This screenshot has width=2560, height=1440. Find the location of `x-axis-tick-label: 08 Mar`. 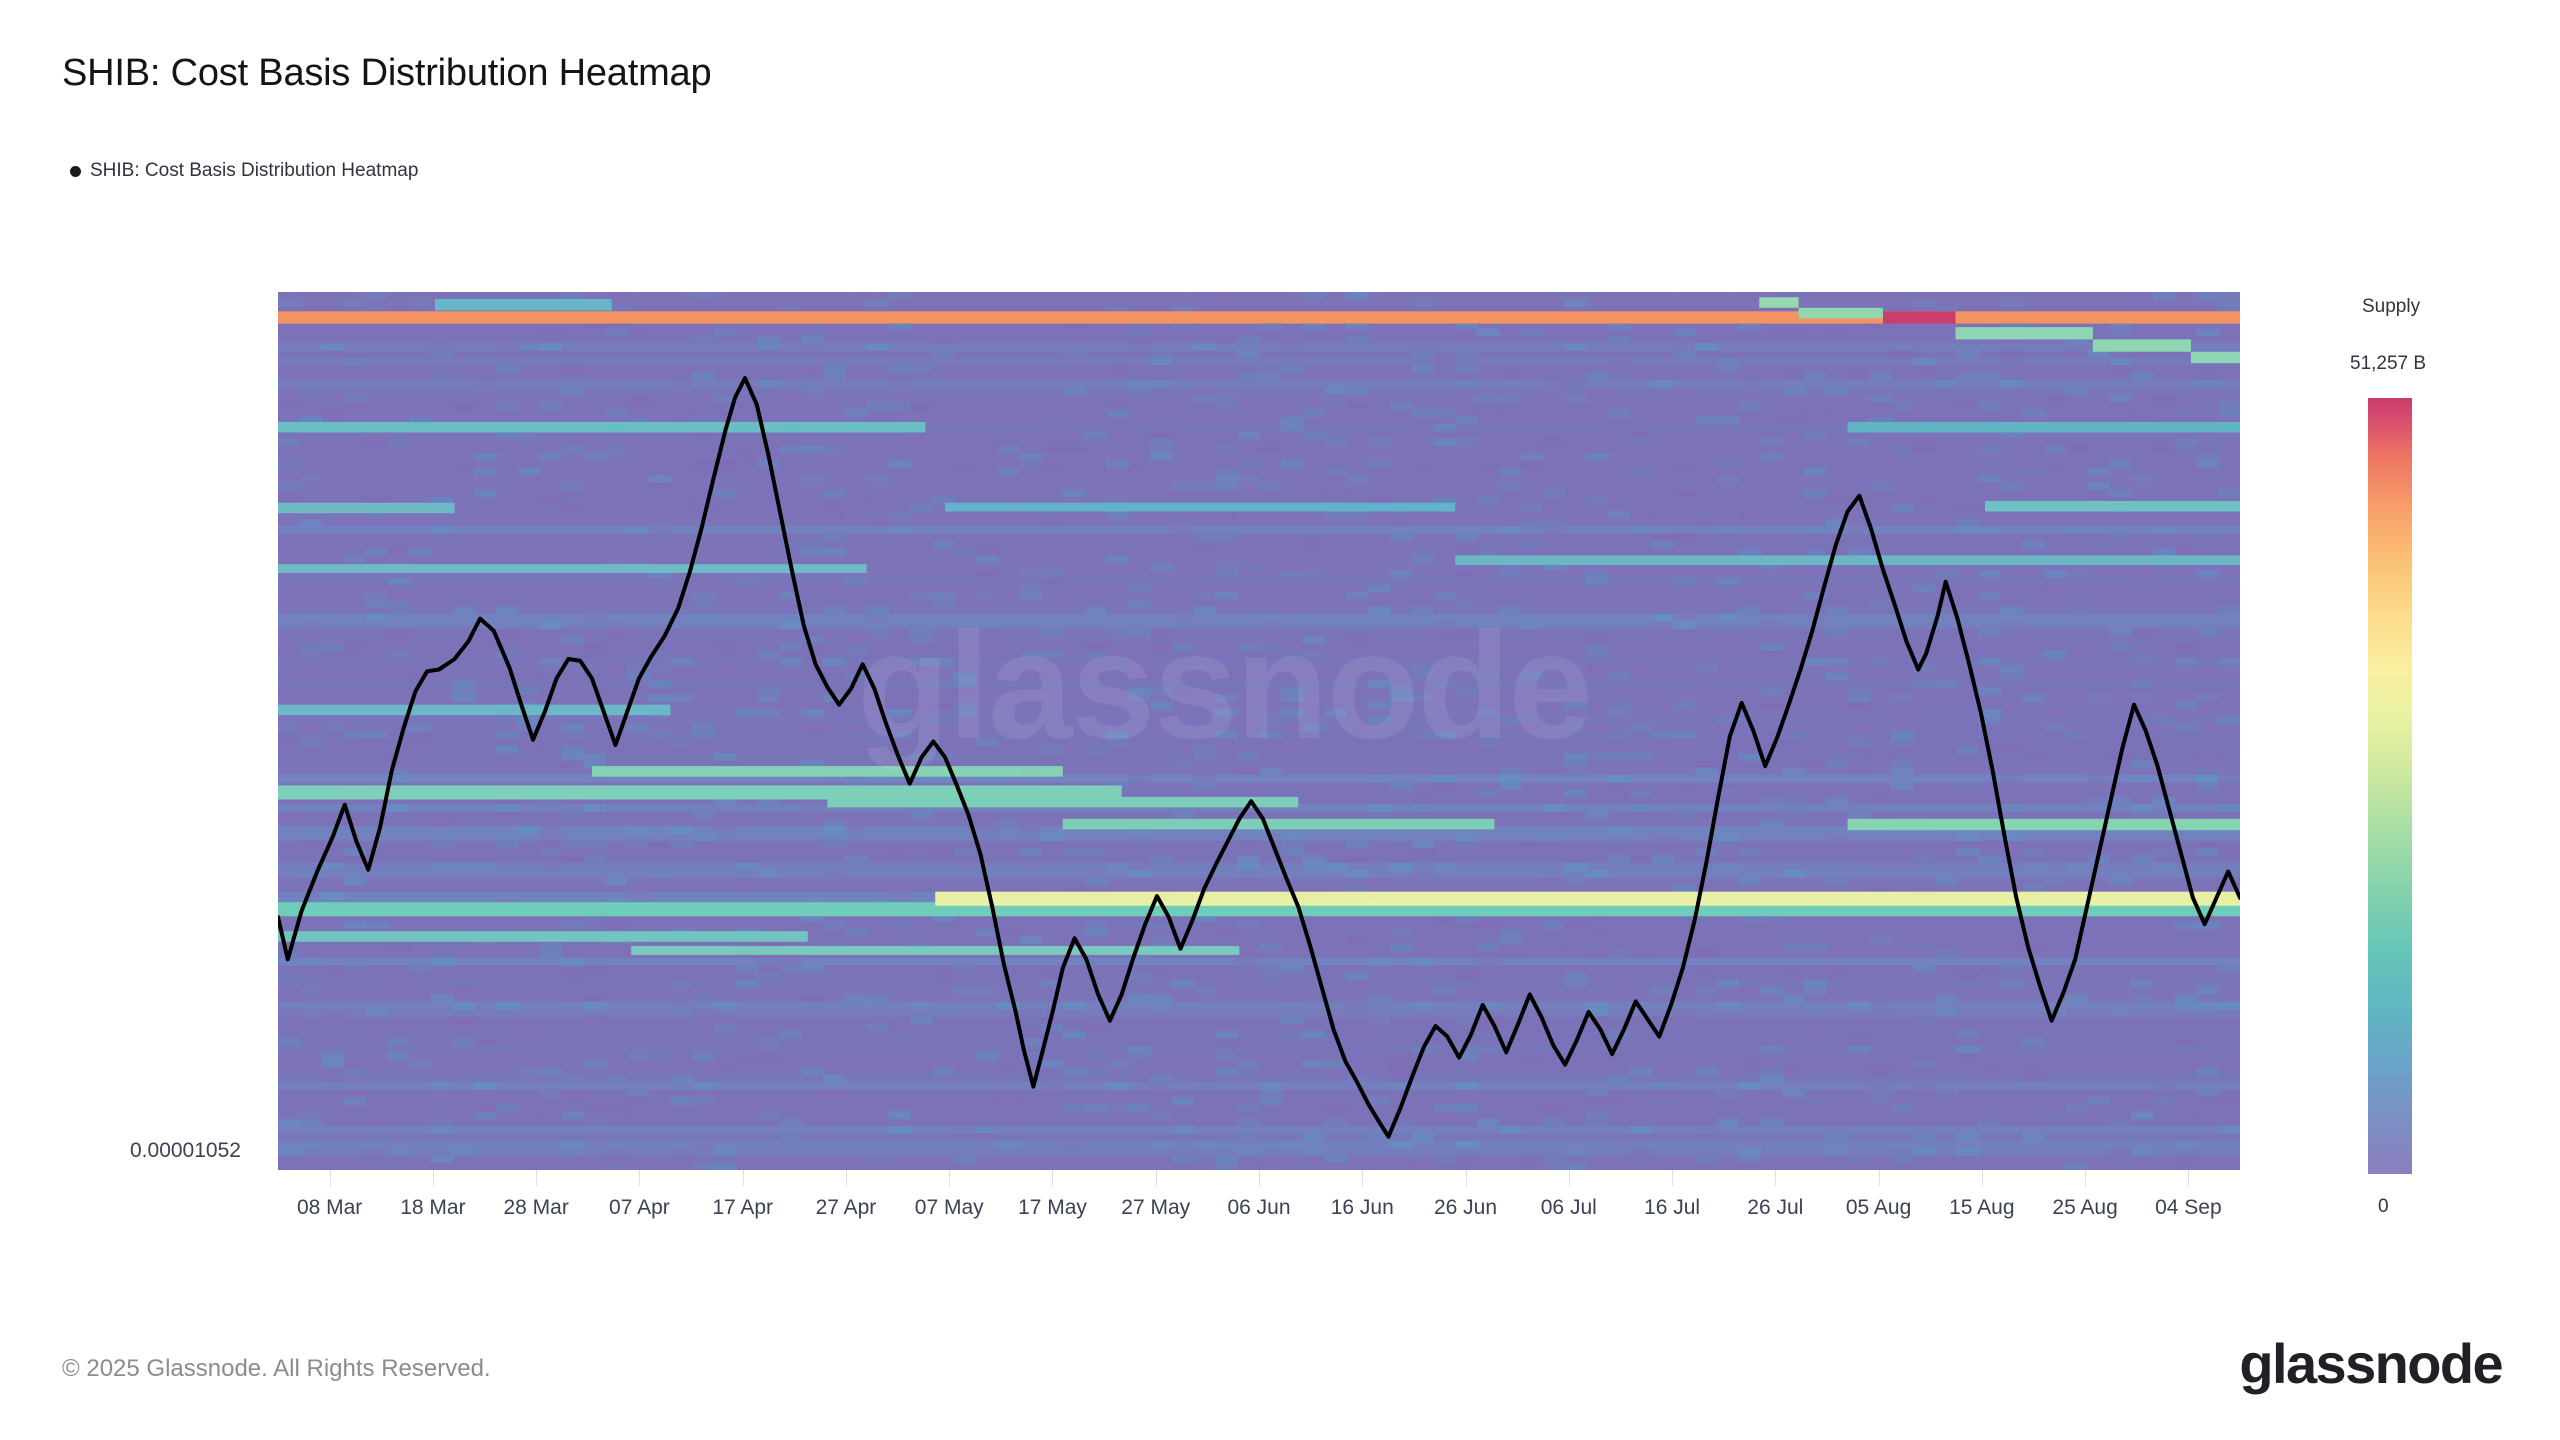

x-axis-tick-label: 08 Mar is located at coordinates (329, 1207).